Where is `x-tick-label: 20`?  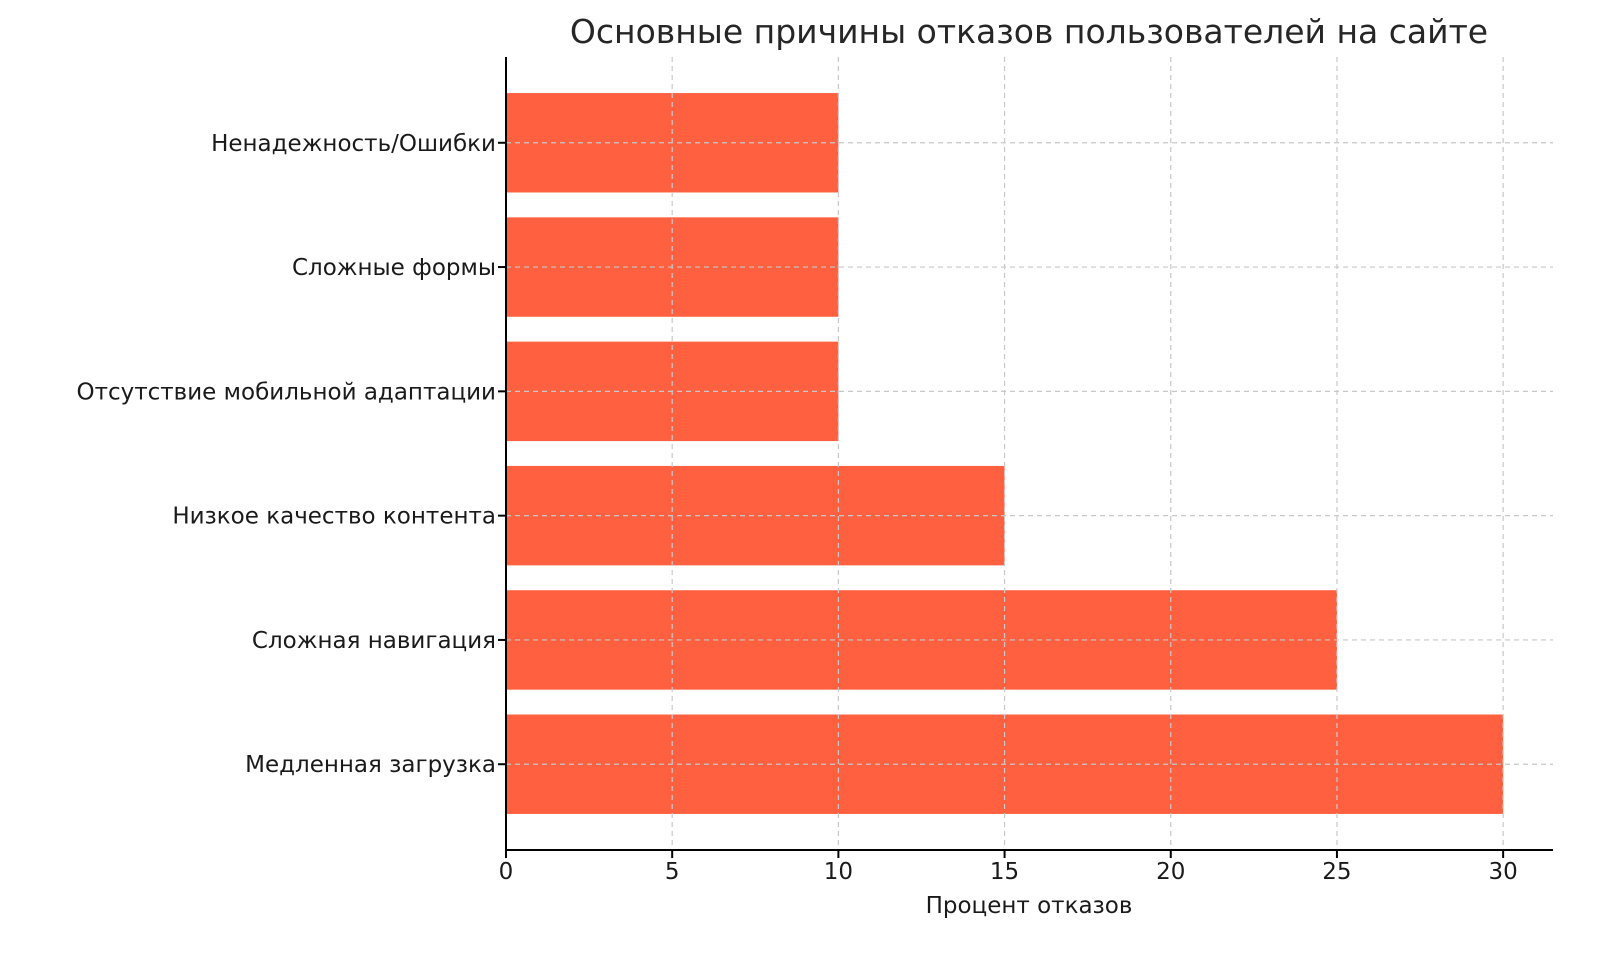 x-tick-label: 20 is located at coordinates (1170, 872).